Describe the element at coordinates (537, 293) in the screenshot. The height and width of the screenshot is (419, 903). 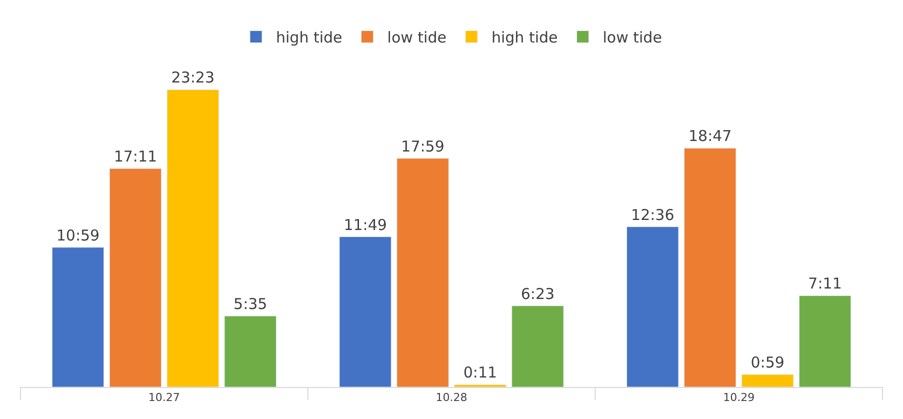
I see `data-label: 6:23` at that location.